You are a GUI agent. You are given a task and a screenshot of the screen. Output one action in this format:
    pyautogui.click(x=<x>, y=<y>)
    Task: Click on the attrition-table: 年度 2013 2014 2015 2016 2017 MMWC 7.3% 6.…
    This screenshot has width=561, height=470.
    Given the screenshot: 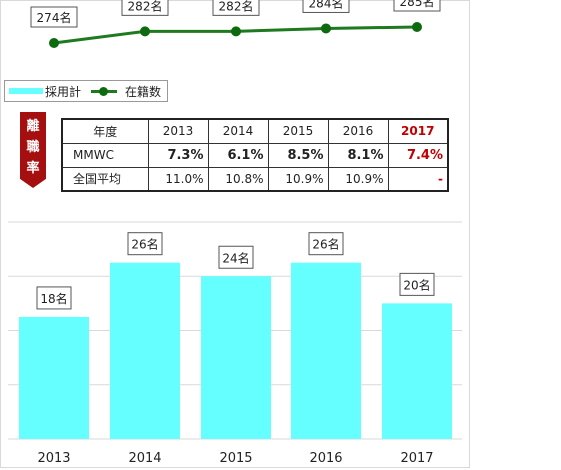 What is the action you would take?
    pyautogui.click(x=255, y=155)
    